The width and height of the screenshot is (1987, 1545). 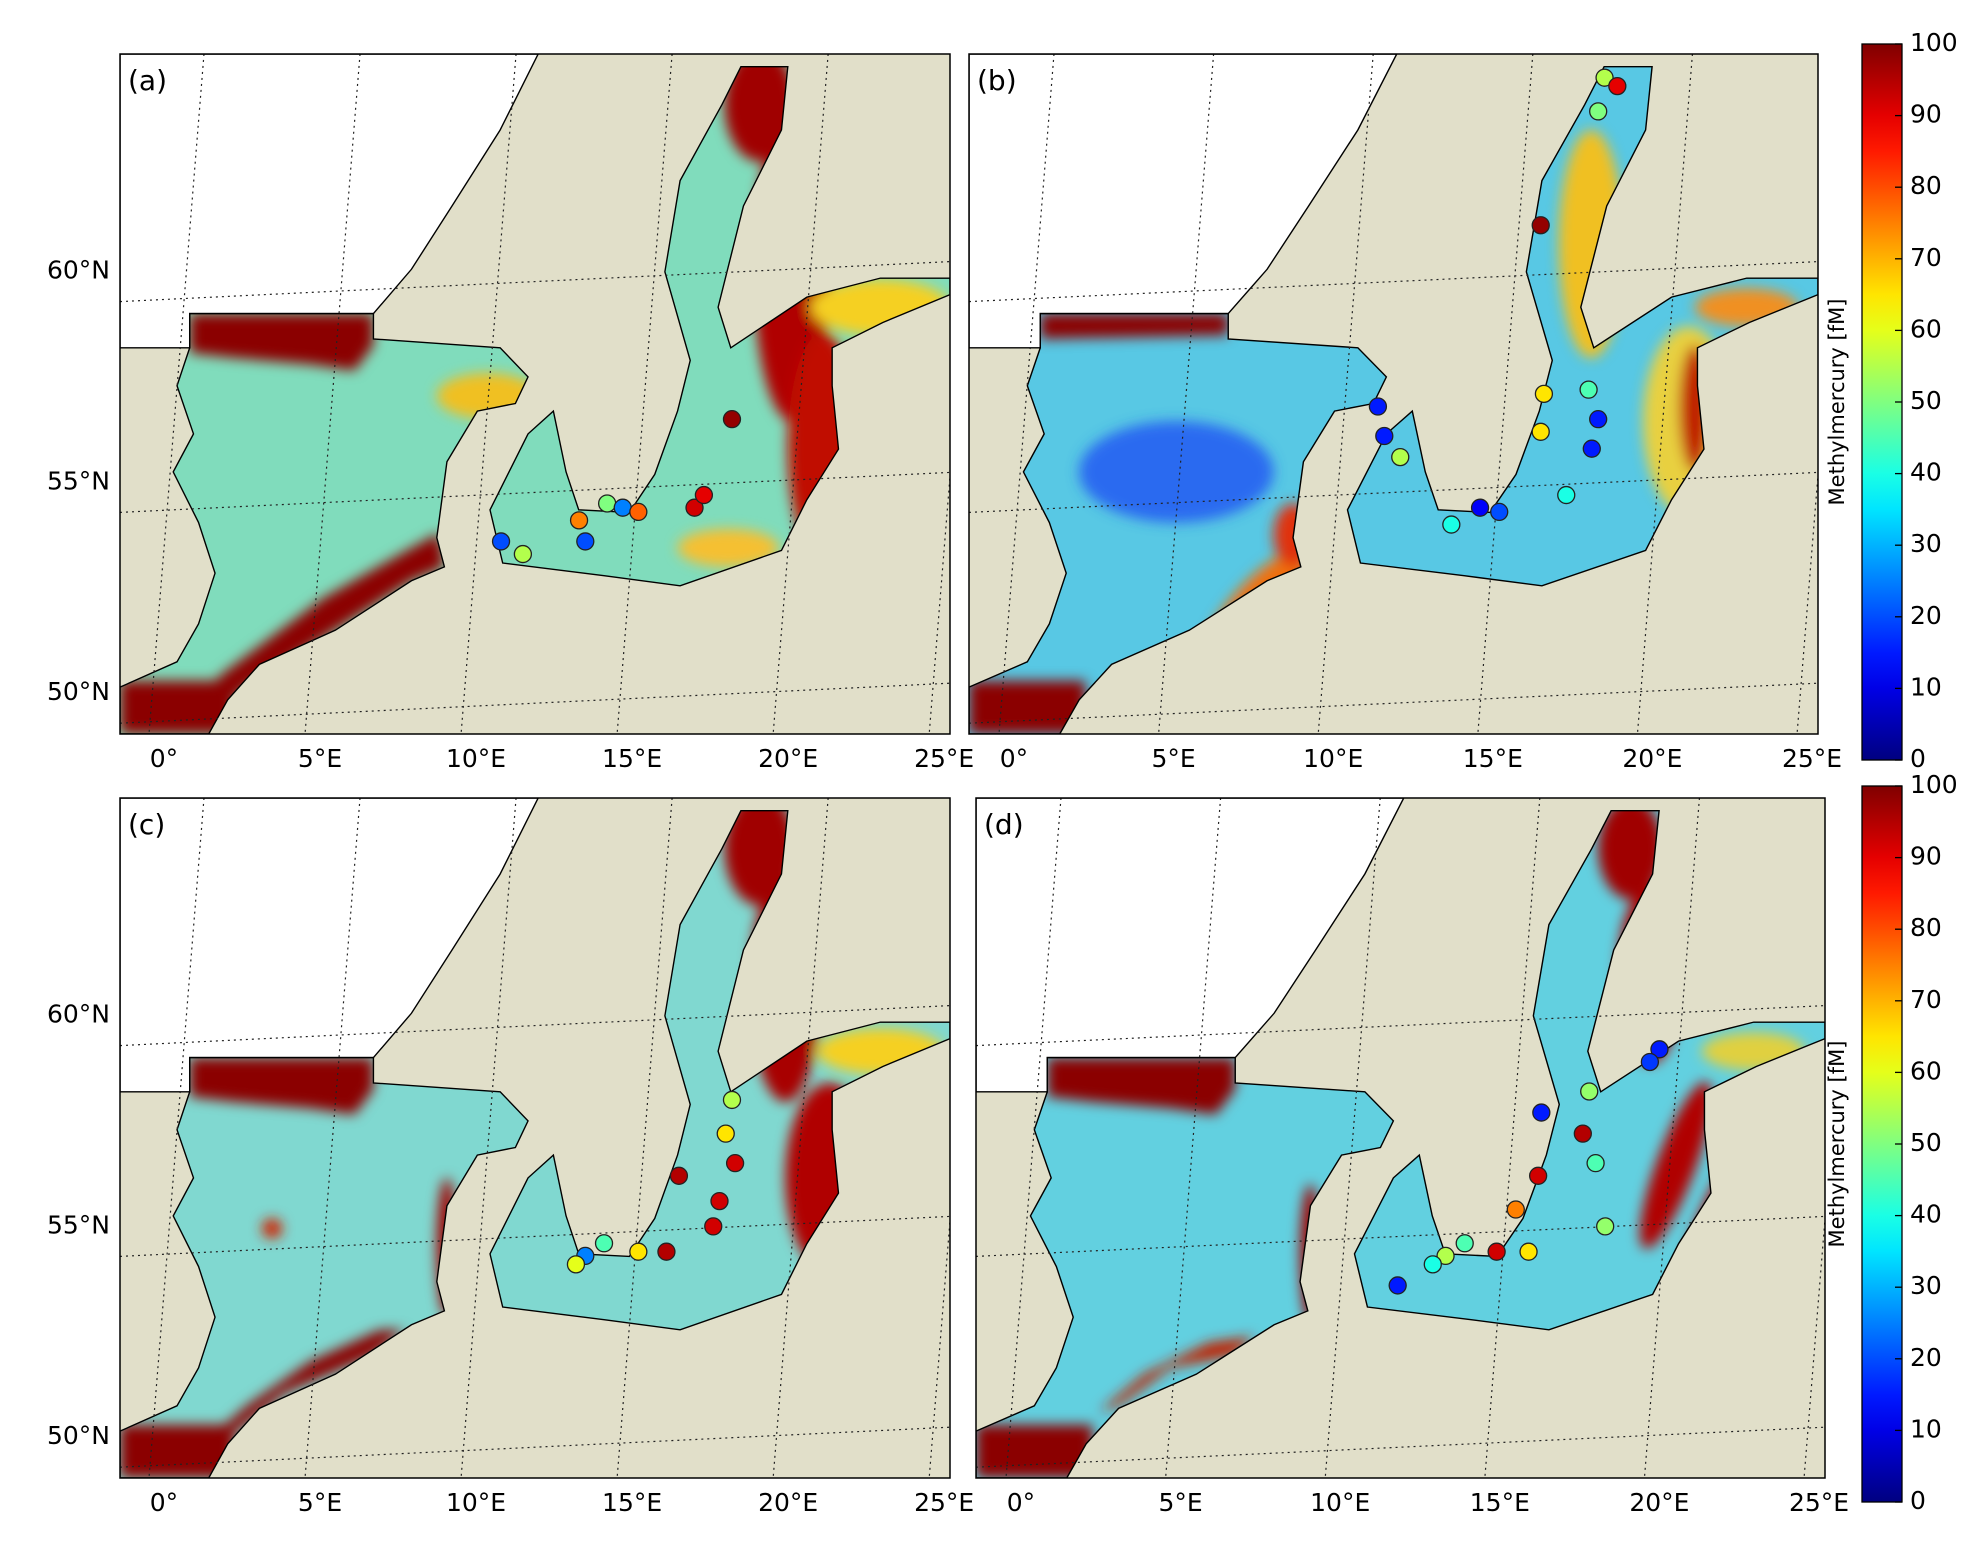 What do you see at coordinates (997, 80) in the screenshot?
I see `panel-label: (b)` at bounding box center [997, 80].